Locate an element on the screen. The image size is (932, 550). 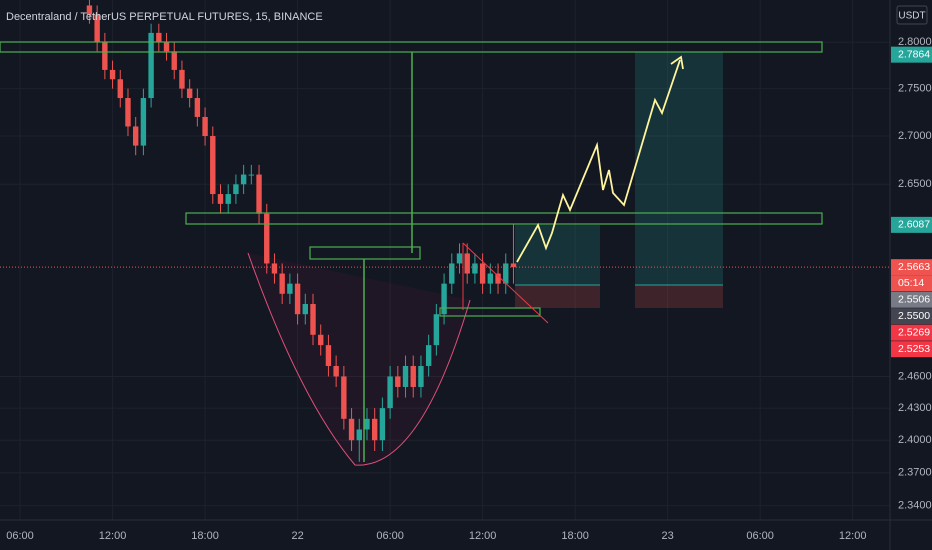
price-label: 2.5506 is located at coordinates (914, 299).